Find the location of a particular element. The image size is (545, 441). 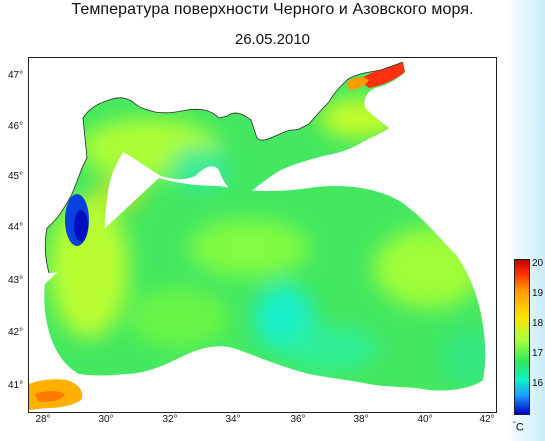

lon-label-36: 36° is located at coordinates (298, 419).